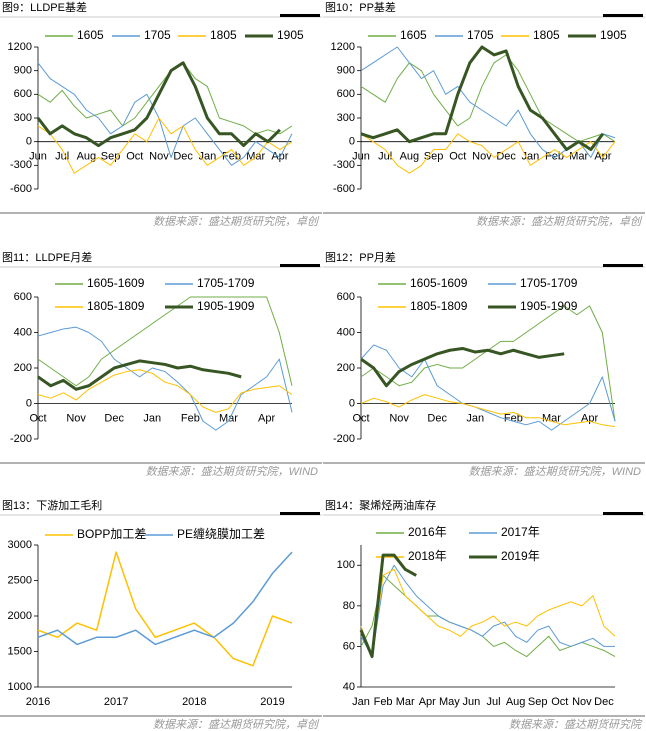 The width and height of the screenshot is (646, 731). What do you see at coordinates (38, 702) in the screenshot?
I see `x-tick-label: 2016` at bounding box center [38, 702].